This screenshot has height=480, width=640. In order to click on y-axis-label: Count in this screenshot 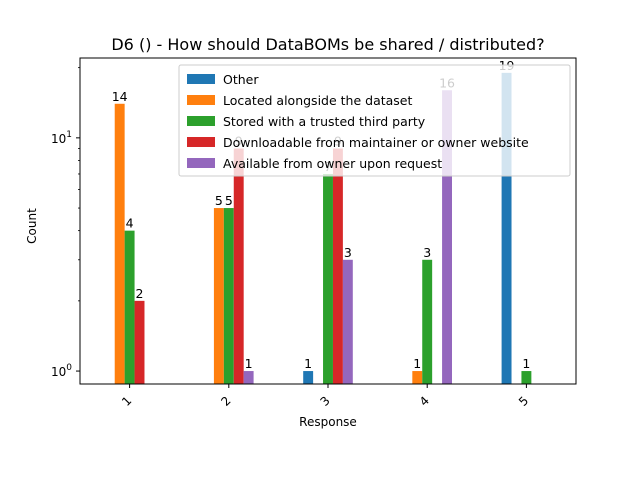, I will do `click(32, 226)`.